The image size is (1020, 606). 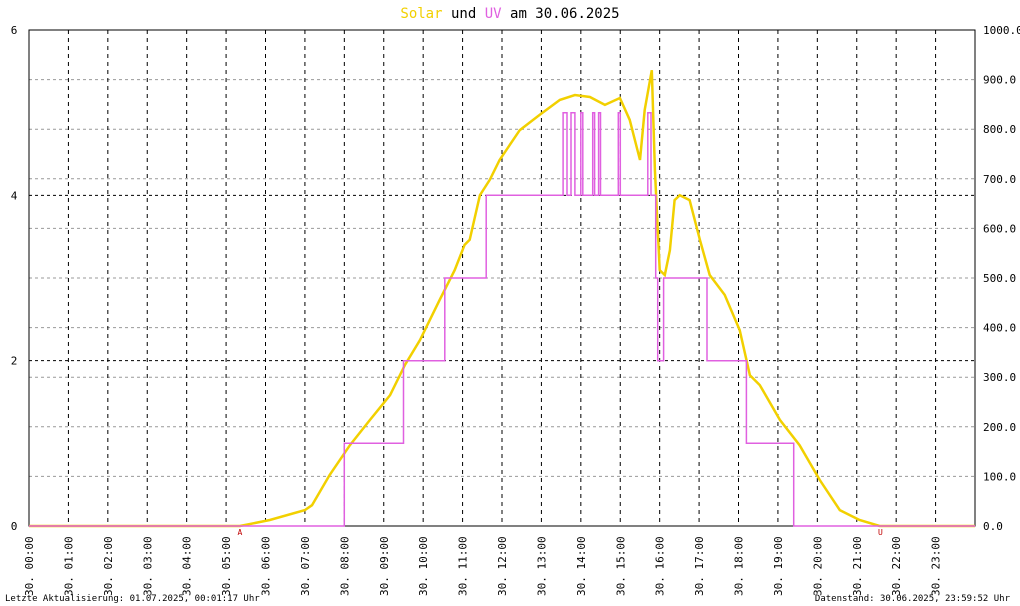 What do you see at coordinates (581, 566) in the screenshot?
I see `x-tick-label: 30. 14:00` at bounding box center [581, 566].